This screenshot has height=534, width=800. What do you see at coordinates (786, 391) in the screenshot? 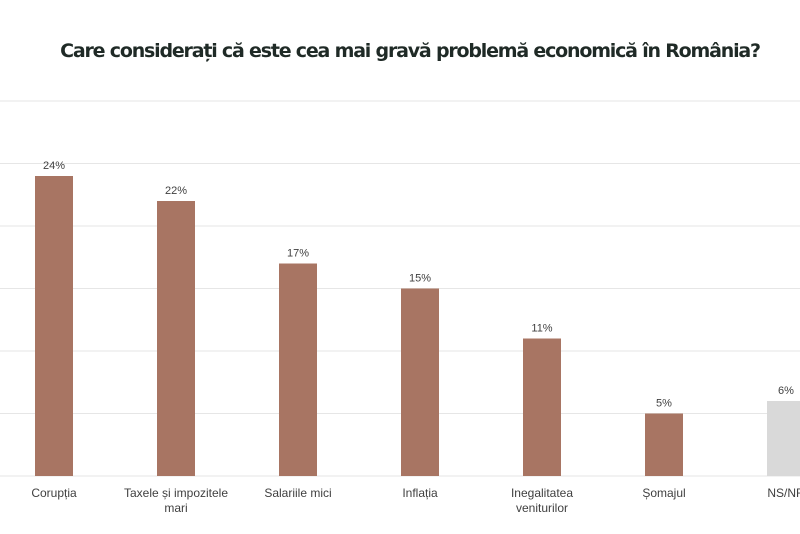
I see `data-label: 6%` at bounding box center [786, 391].